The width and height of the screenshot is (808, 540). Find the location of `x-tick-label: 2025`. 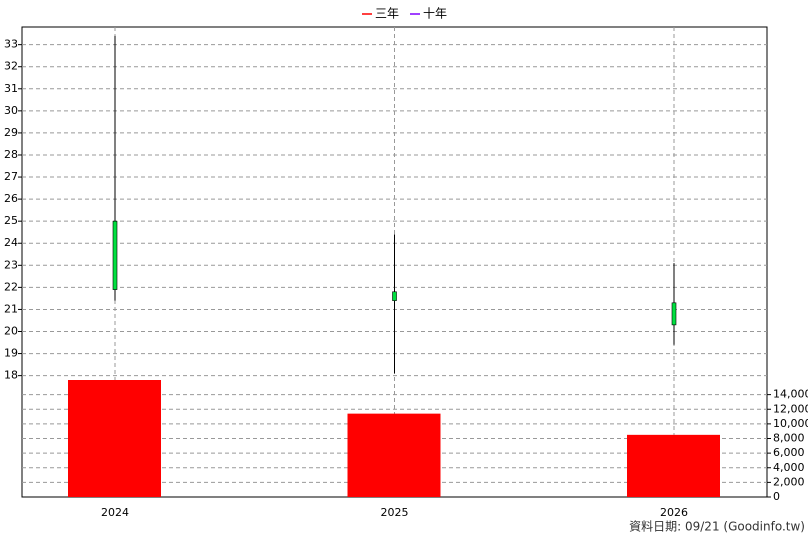

x-tick-label: 2025 is located at coordinates (395, 512).